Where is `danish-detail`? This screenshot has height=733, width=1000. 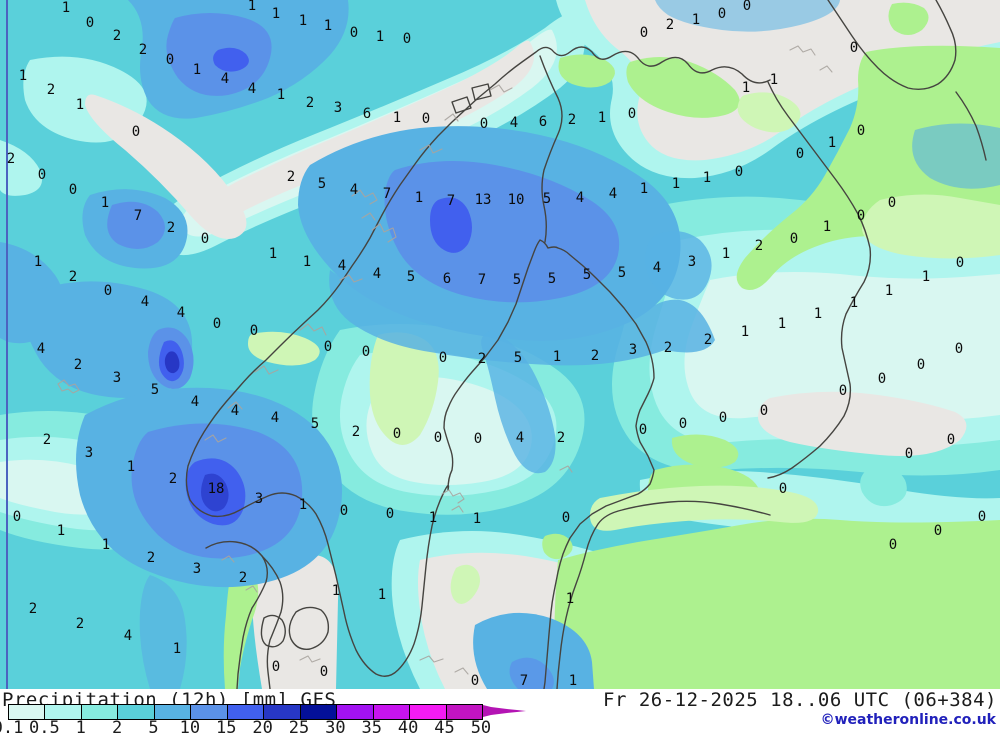
danish-detail is located at coordinates (271, 609).